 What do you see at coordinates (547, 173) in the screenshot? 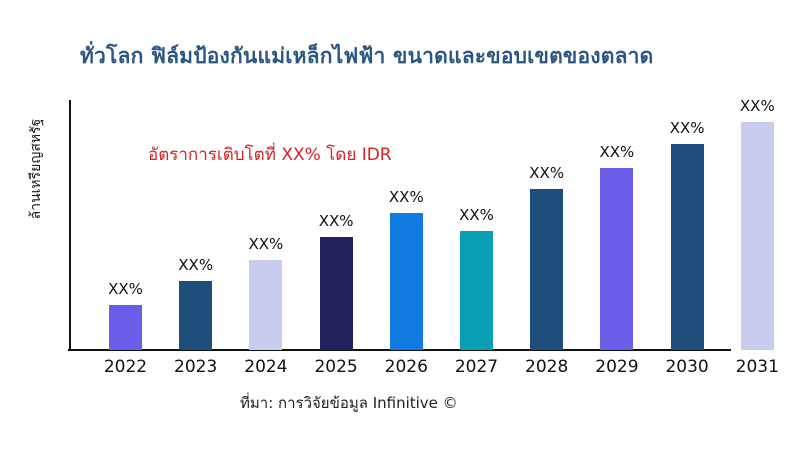
I see `bar-value-label-2028: XX%` at bounding box center [547, 173].